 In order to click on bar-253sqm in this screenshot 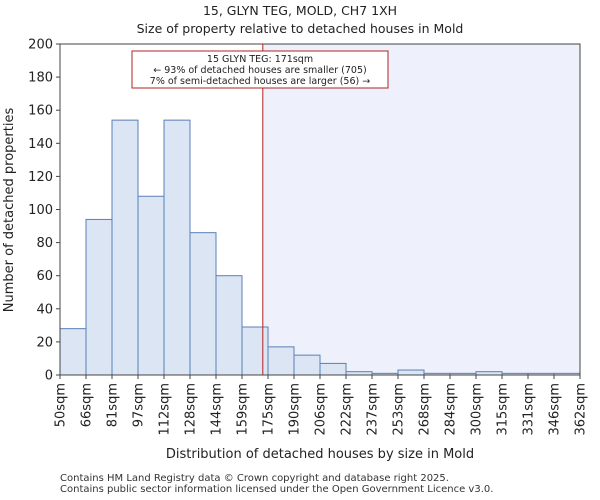, I will do `click(411, 372)`.